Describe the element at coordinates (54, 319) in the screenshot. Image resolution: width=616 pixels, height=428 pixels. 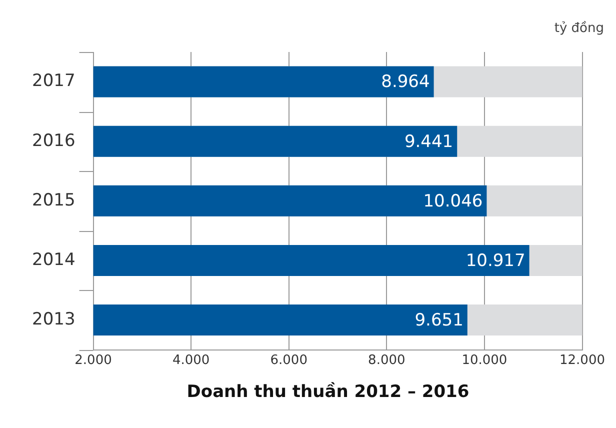
I see `y-tick-label: 2013` at that location.